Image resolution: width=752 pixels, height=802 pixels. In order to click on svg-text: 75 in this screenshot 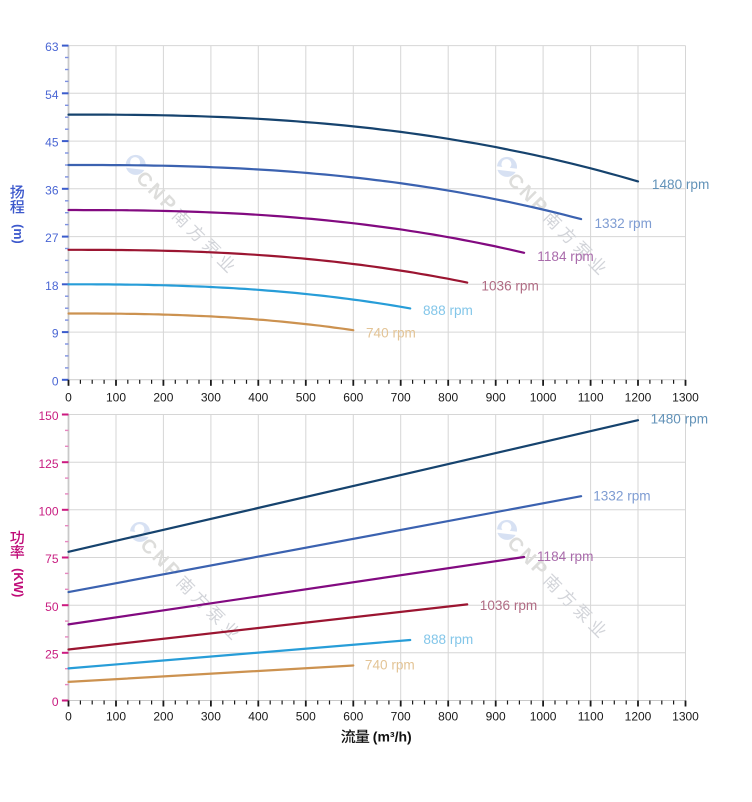, I will do `click(52, 559)`.